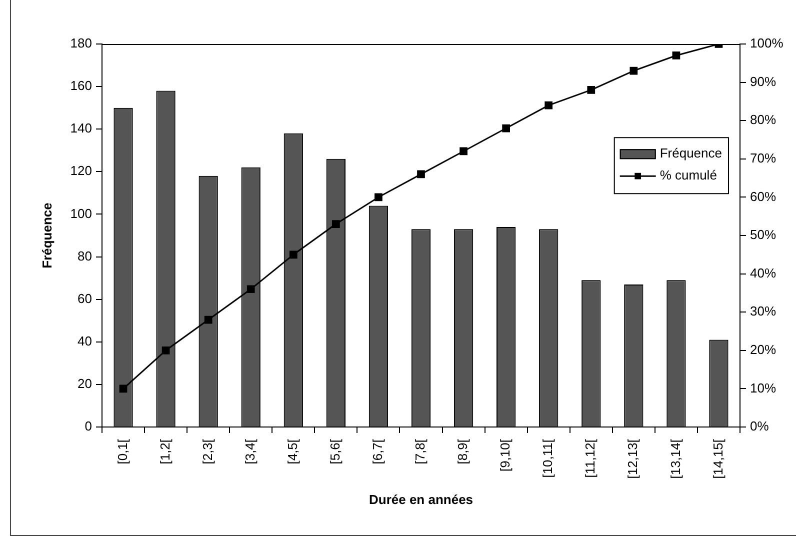 This screenshot has width=797, height=538. I want to click on y2-tick-label: 80%, so click(763, 120).